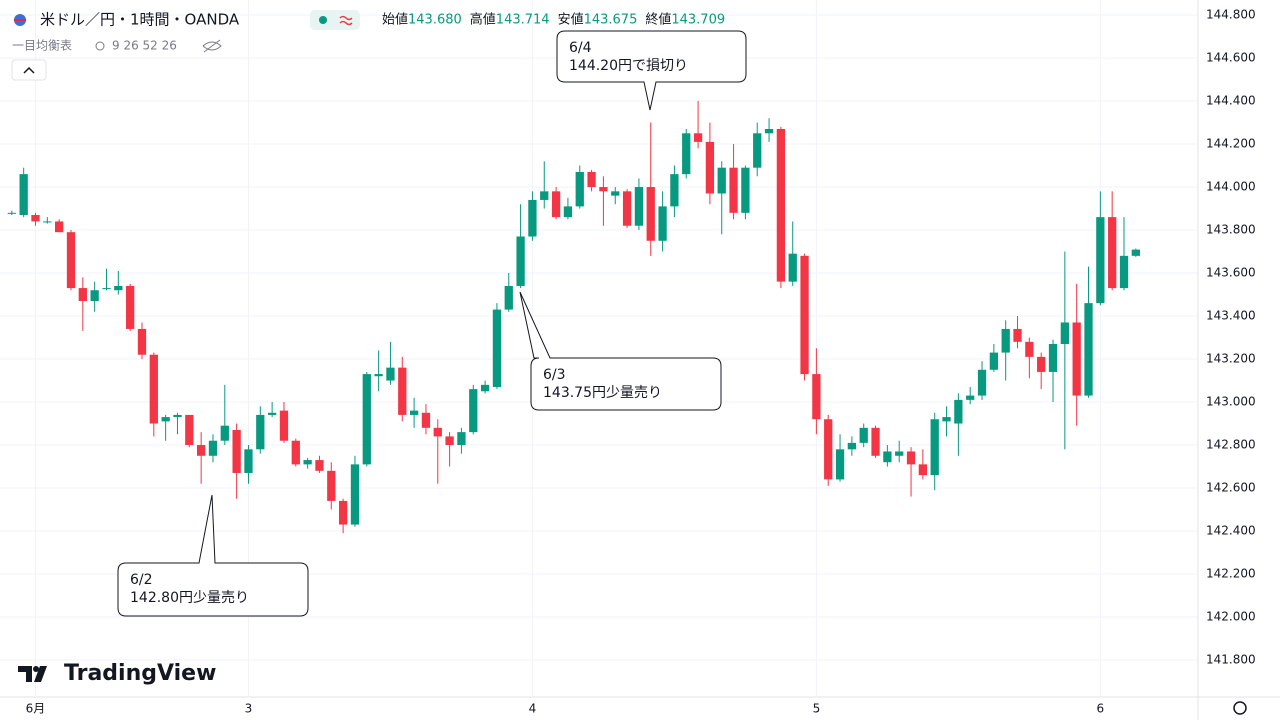 This screenshot has width=1280, height=720. I want to click on callout-date: 6/2, so click(141, 580).